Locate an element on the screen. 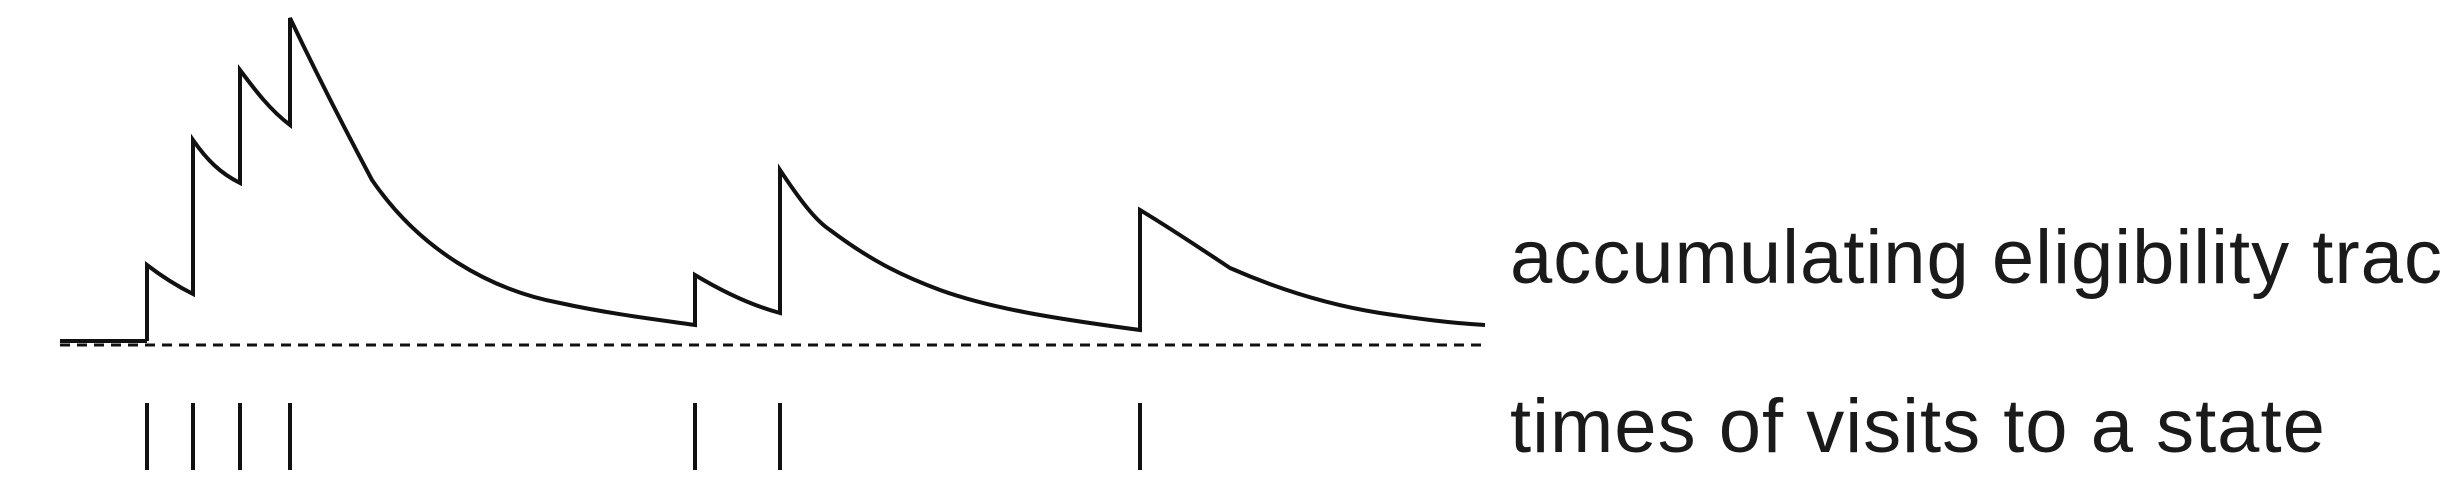 The width and height of the screenshot is (2444, 480). visits-label: times of visits to a state is located at coordinates (1918, 426).